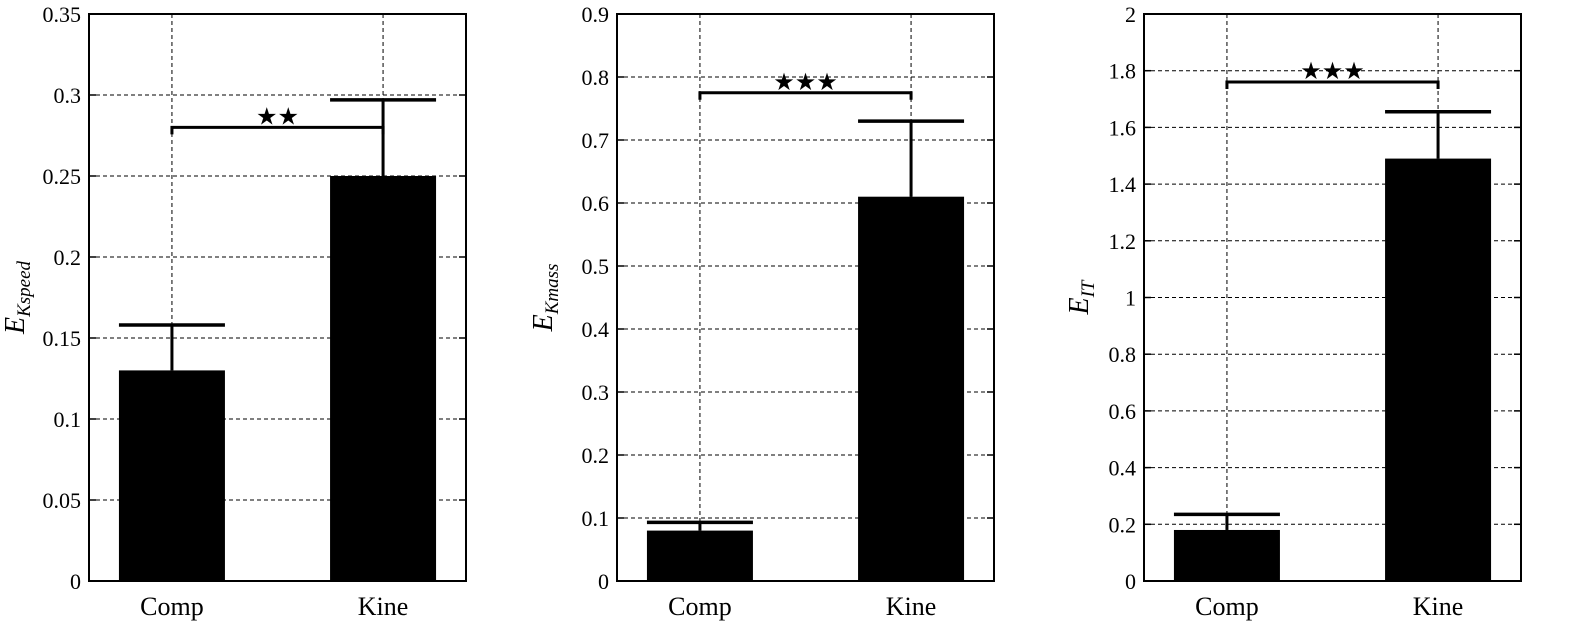  Describe the element at coordinates (24, 288) in the screenshot. I see `y-axis-label-subscript: Kspeed` at that location.